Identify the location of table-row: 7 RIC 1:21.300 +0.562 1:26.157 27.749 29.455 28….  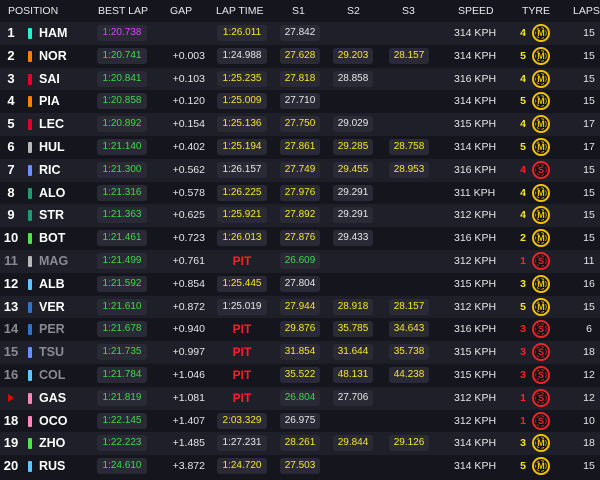
(300, 170).